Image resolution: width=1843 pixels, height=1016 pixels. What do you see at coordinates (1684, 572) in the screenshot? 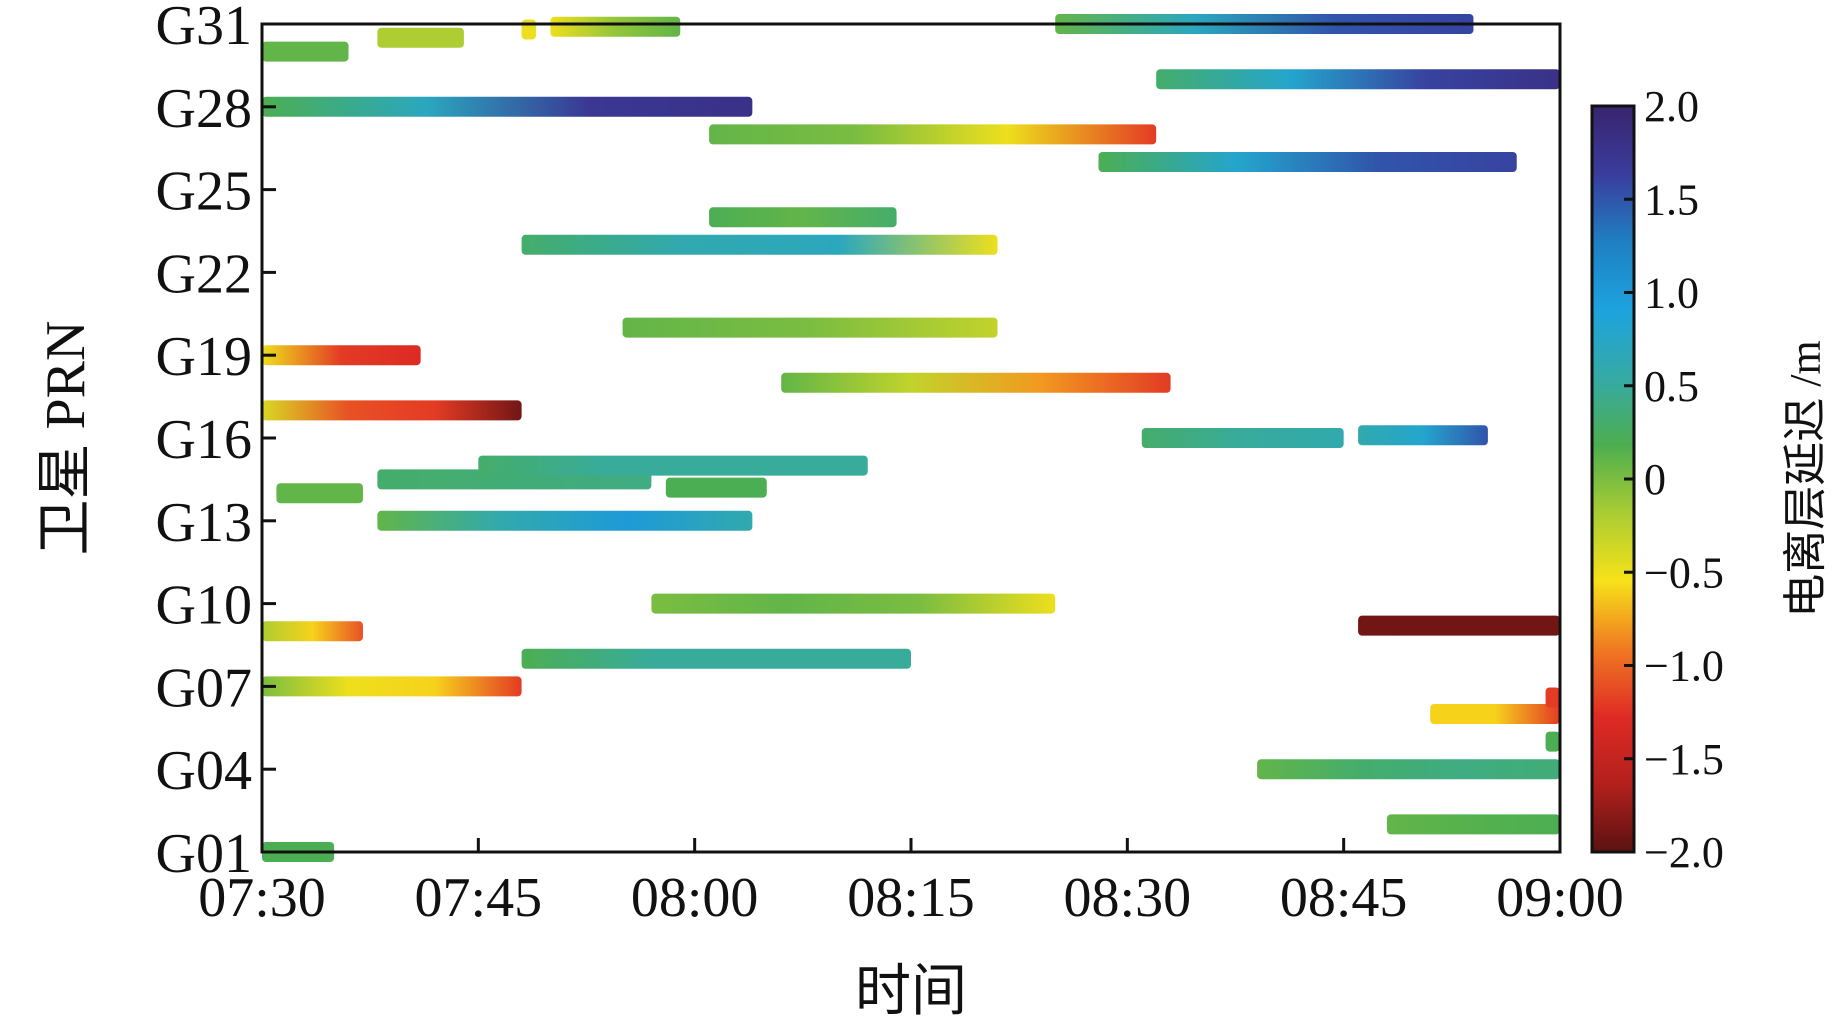
I see `colorbar-tick-label: −0.5` at bounding box center [1684, 572].